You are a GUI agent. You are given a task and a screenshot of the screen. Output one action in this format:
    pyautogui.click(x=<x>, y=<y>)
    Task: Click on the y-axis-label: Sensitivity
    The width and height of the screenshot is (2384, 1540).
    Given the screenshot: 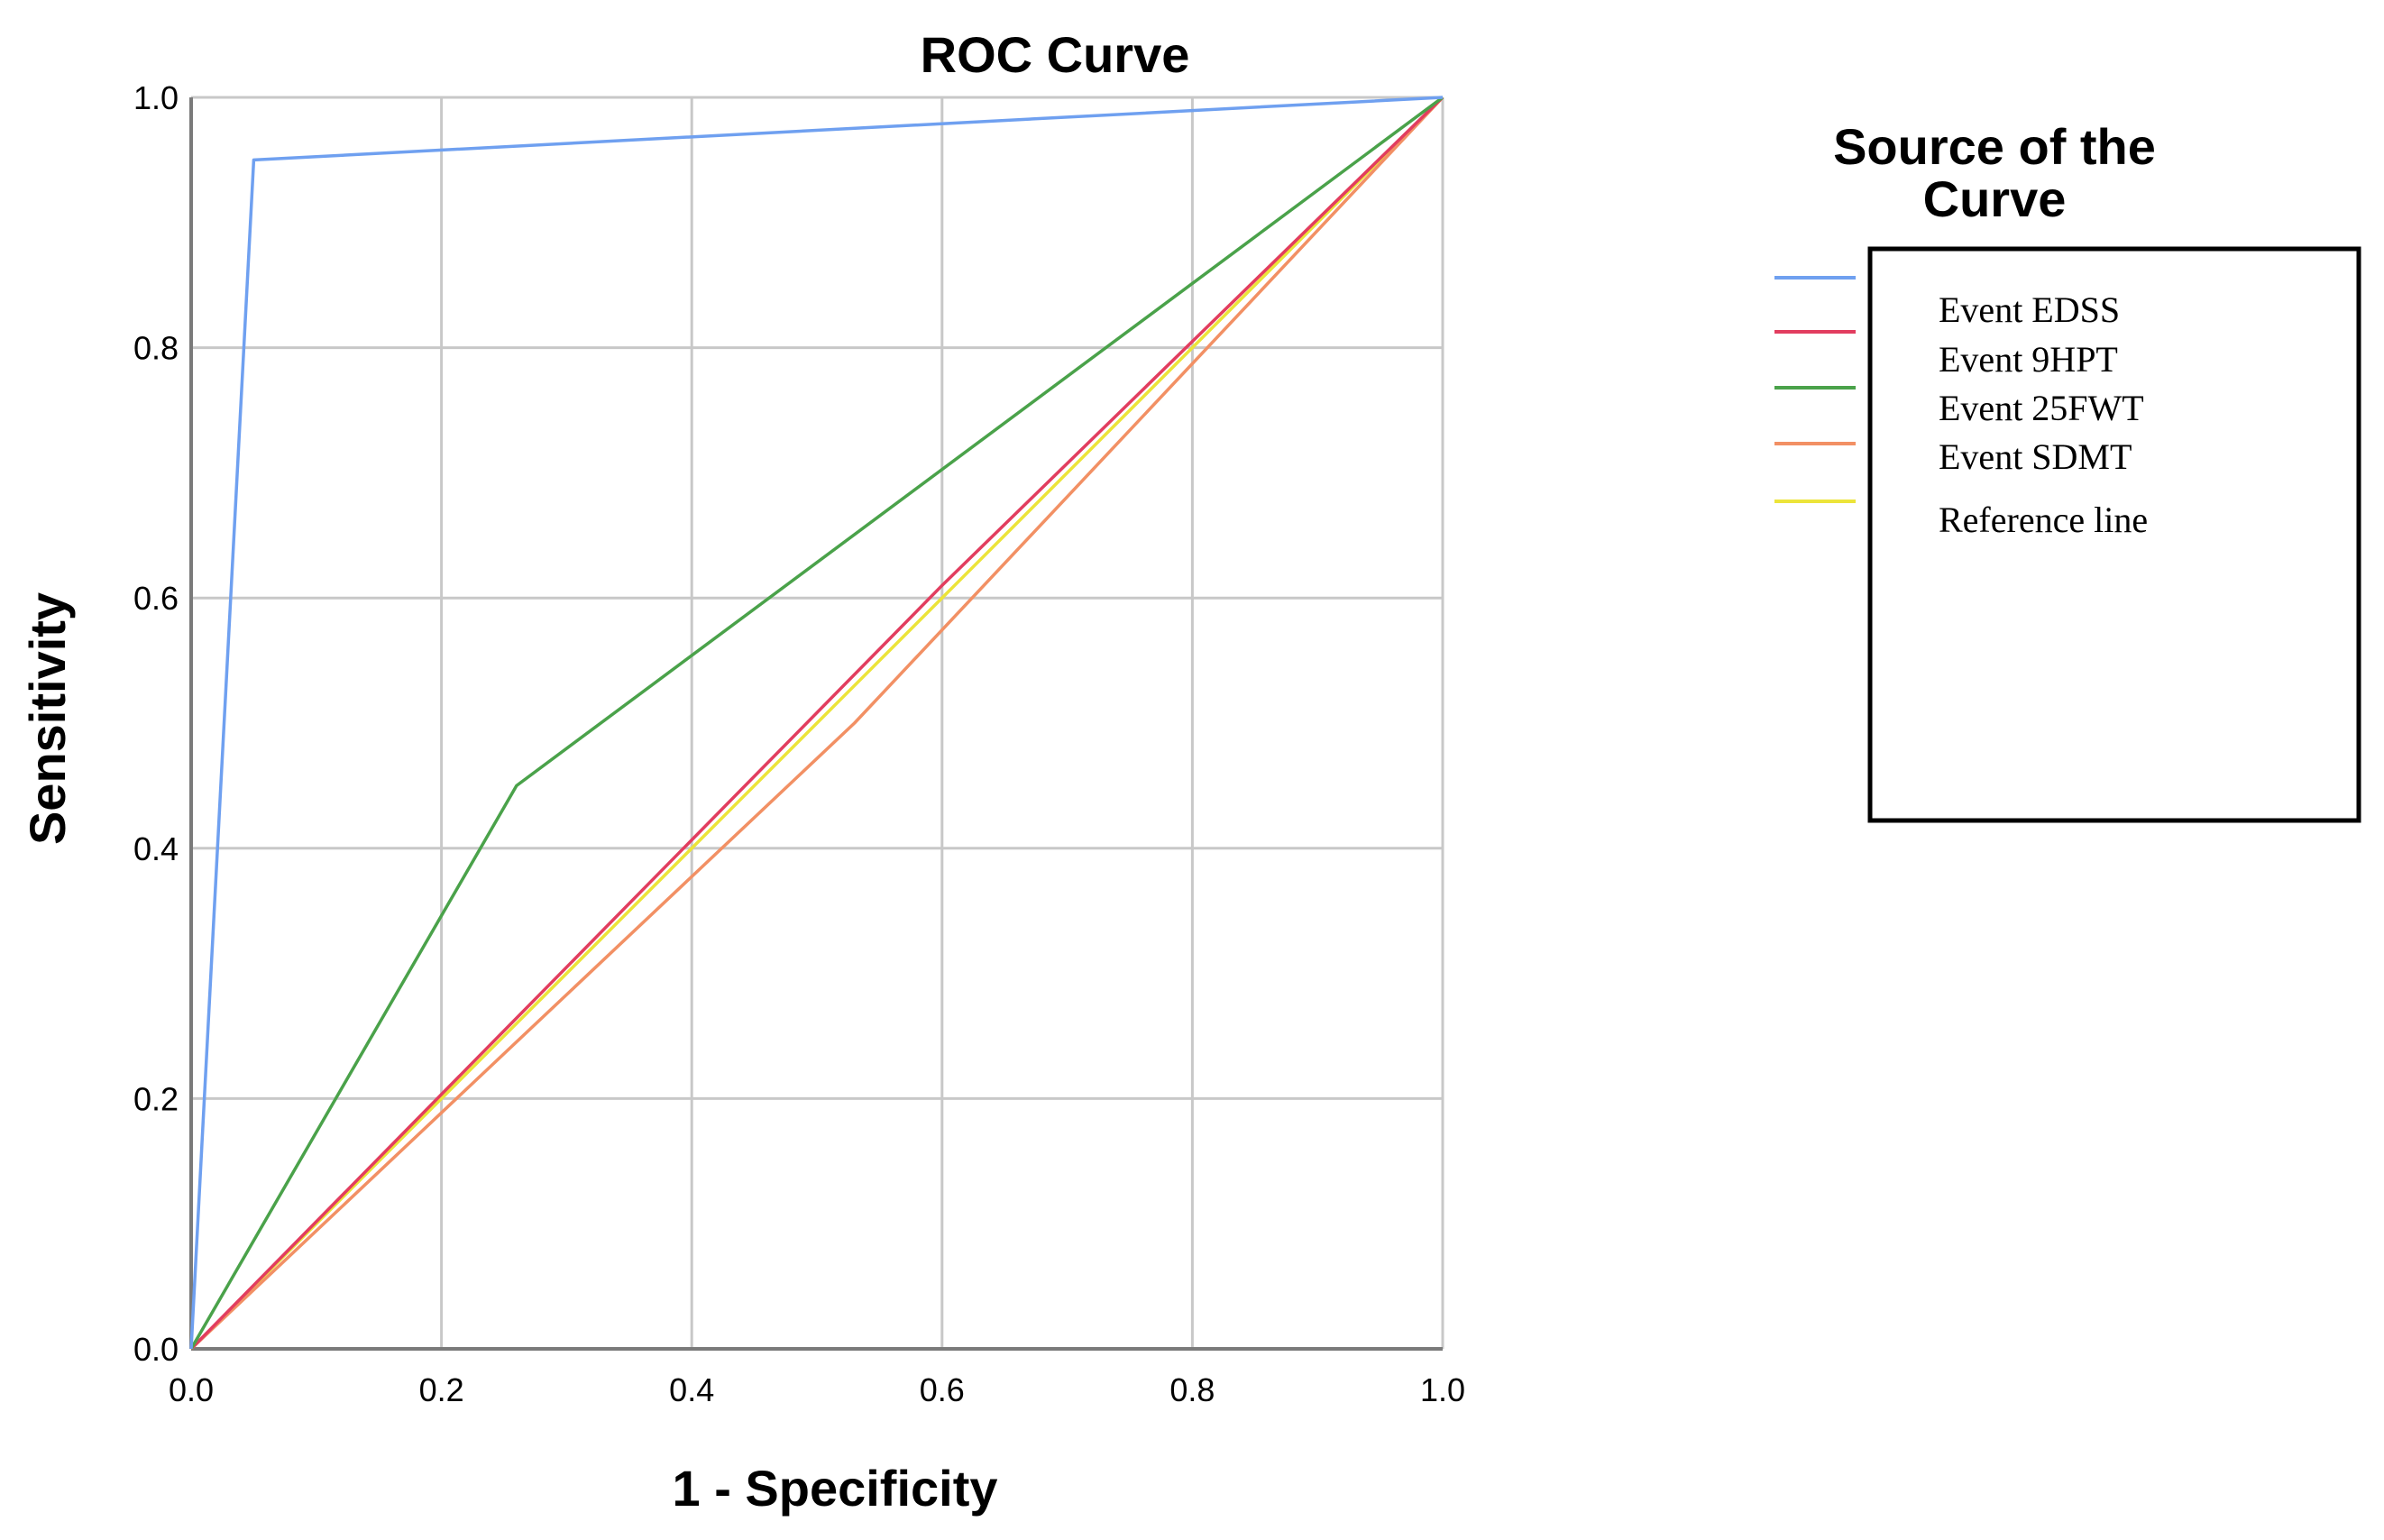 What is the action you would take?
    pyautogui.click(x=48, y=718)
    